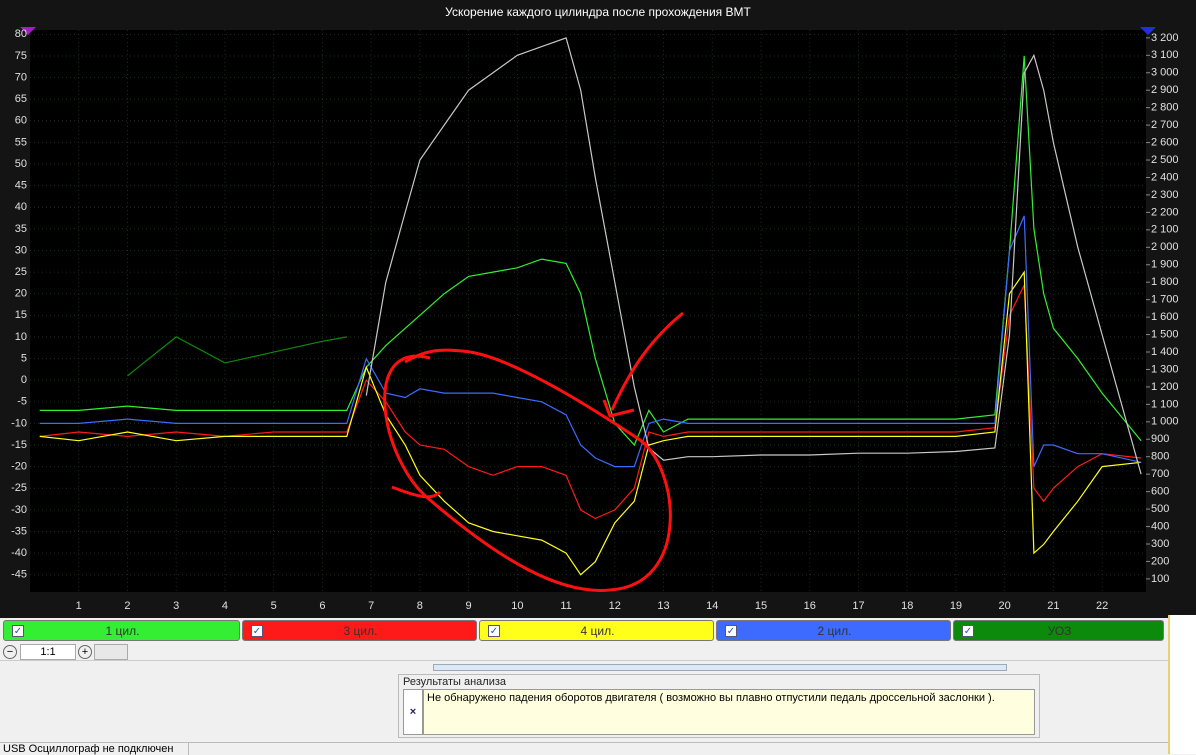 Image resolution: width=1196 pixels, height=755 pixels. What do you see at coordinates (1160, 439) in the screenshot?
I see `y2-tick-label: 900` at bounding box center [1160, 439].